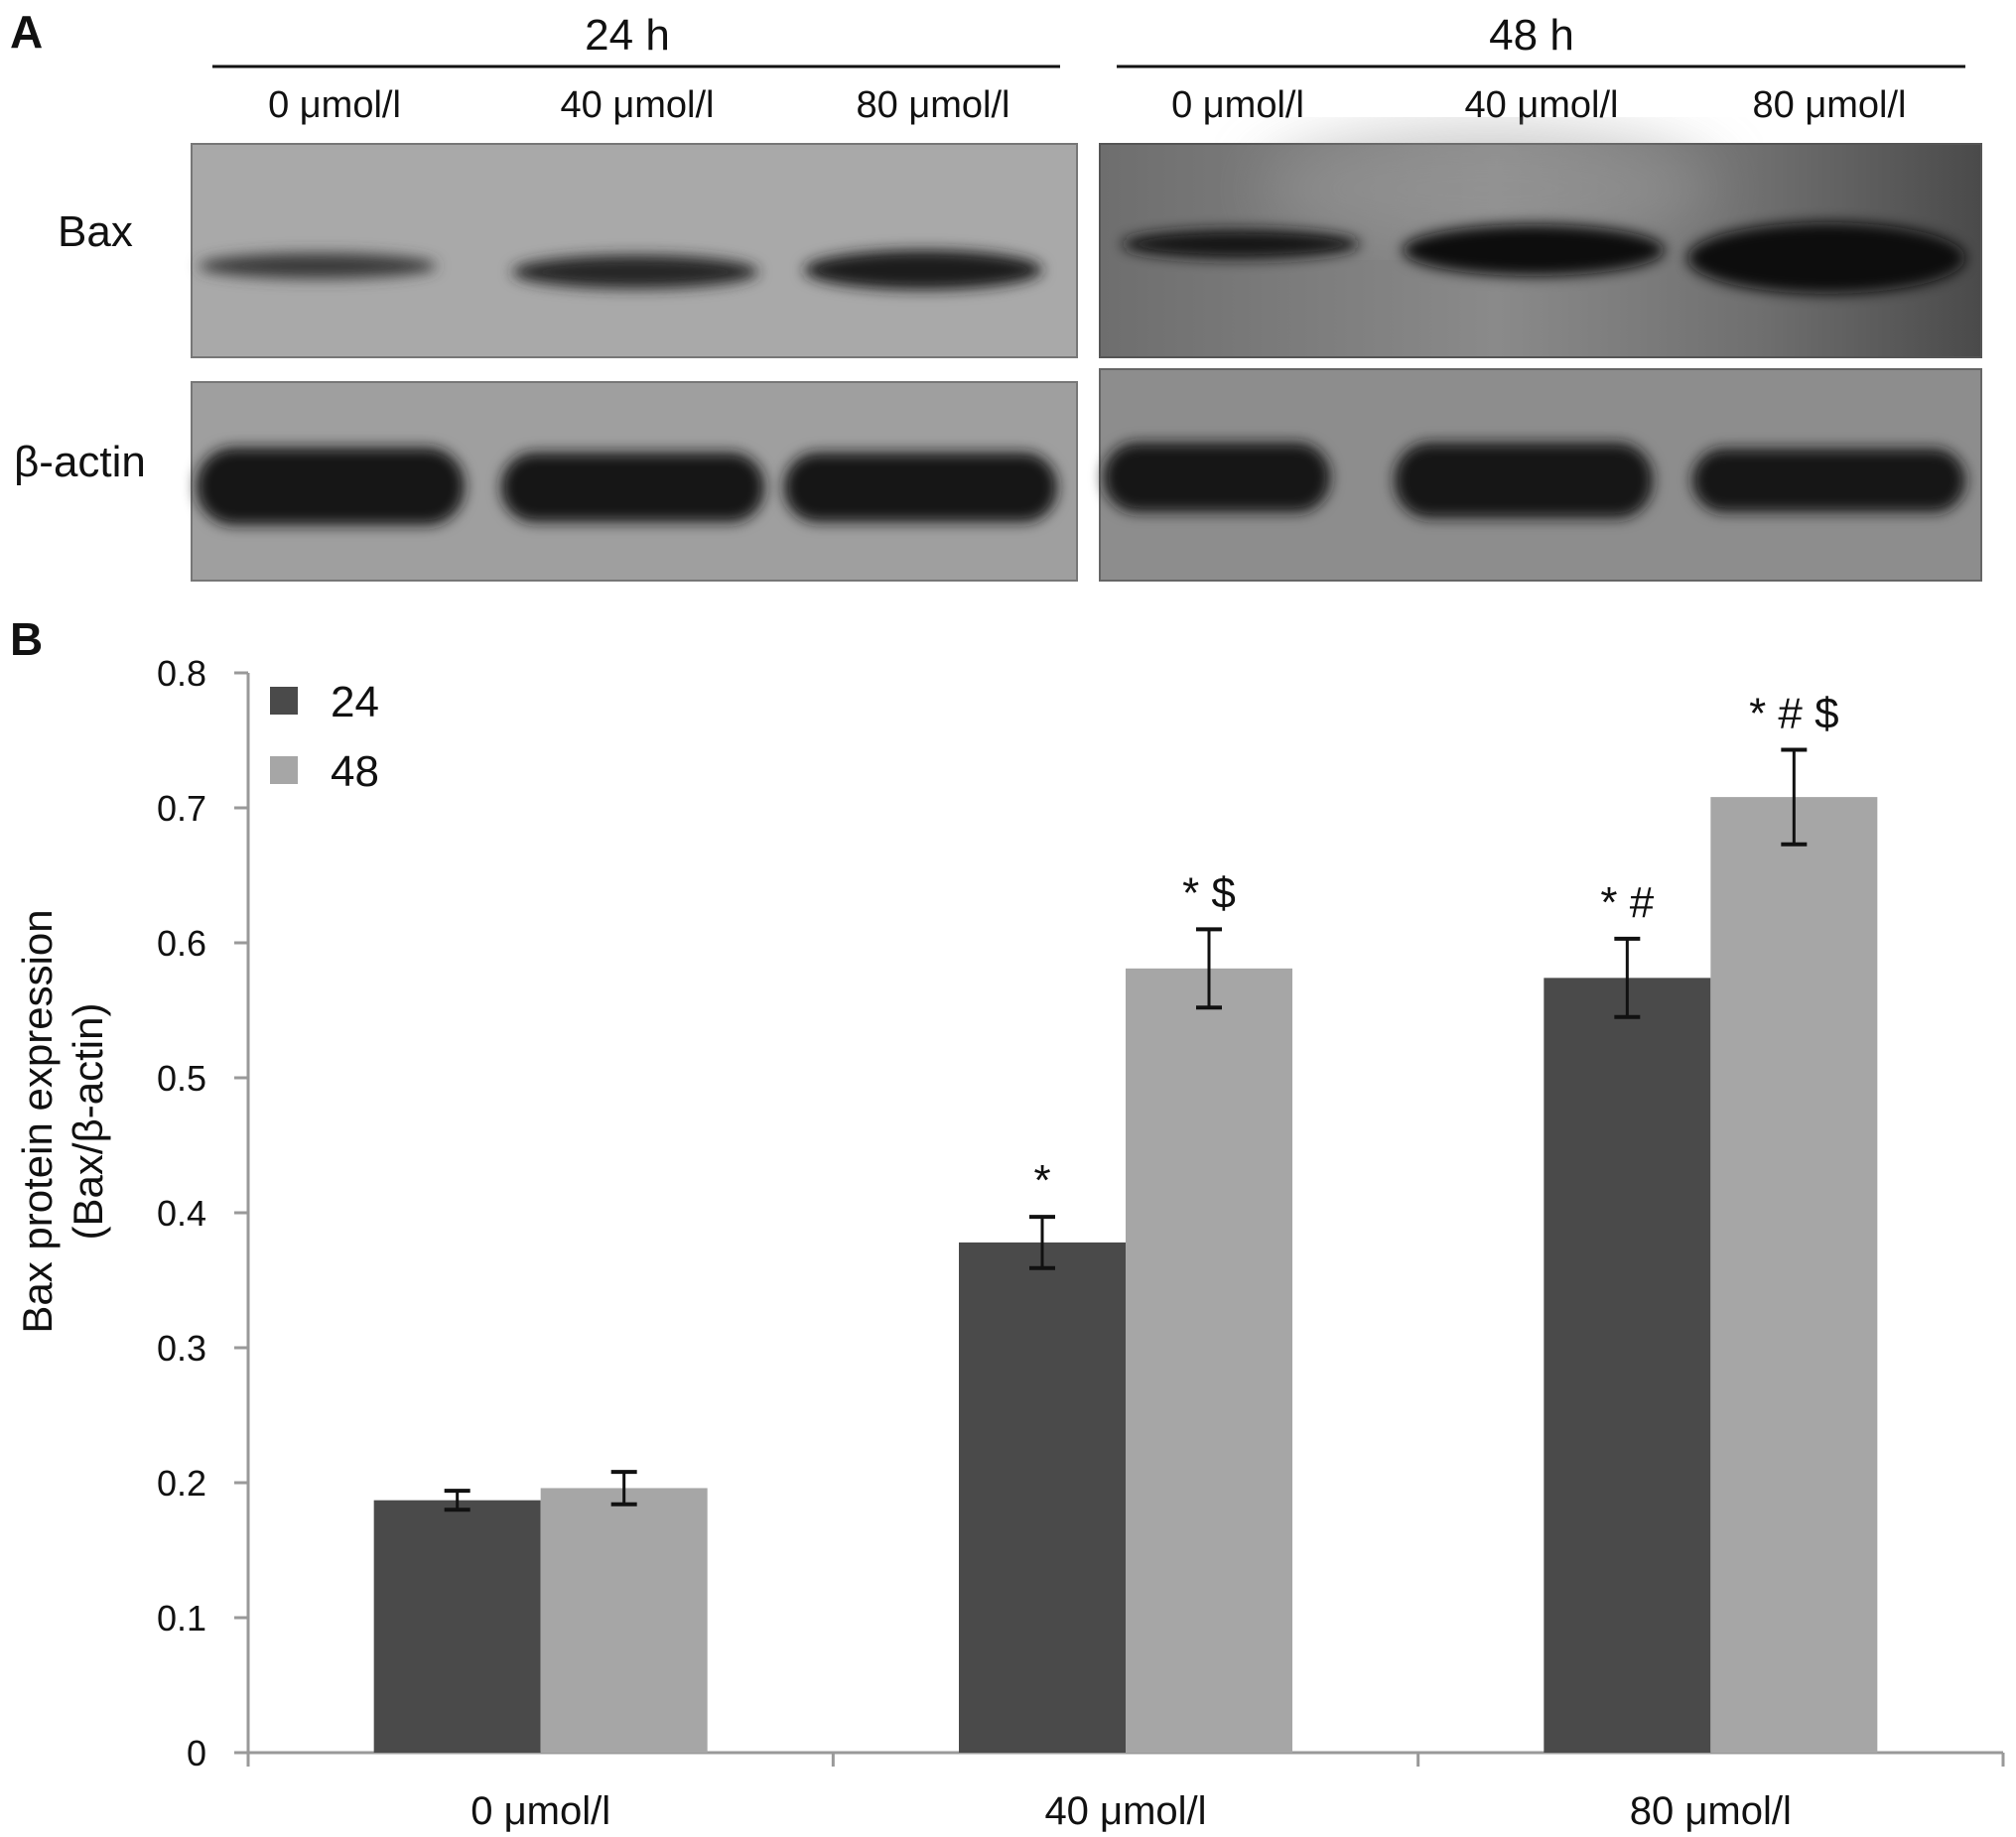 The image size is (2016, 1837). I want to click on lane-label-24h-40: 40 μmol/l, so click(638, 105).